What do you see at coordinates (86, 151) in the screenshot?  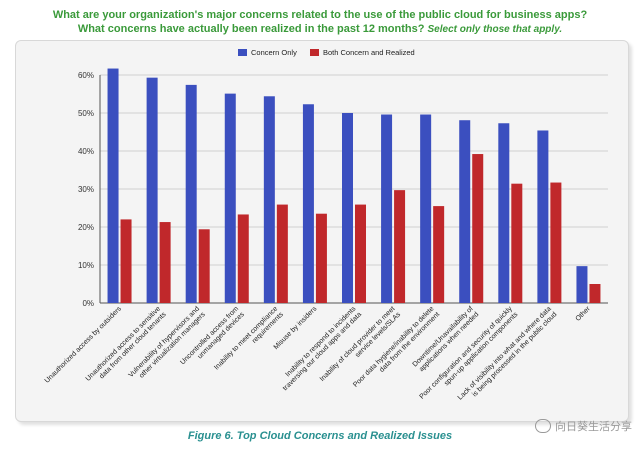 I see `y-tick-label: 40%` at bounding box center [86, 151].